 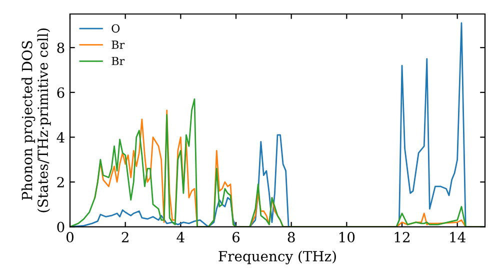 What do you see at coordinates (347, 237) in the screenshot?
I see `x-tick-label: 10` at bounding box center [347, 237].